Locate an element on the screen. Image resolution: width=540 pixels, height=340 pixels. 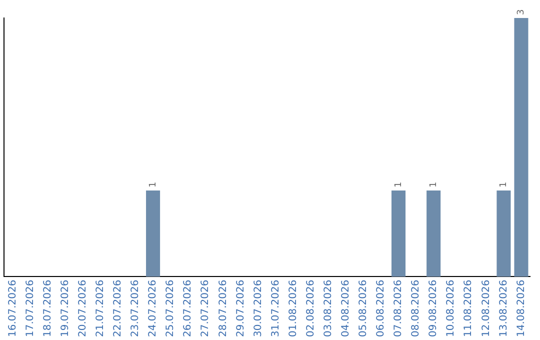
x-tick-label: 26.07.2026 is located at coordinates (188, 309).